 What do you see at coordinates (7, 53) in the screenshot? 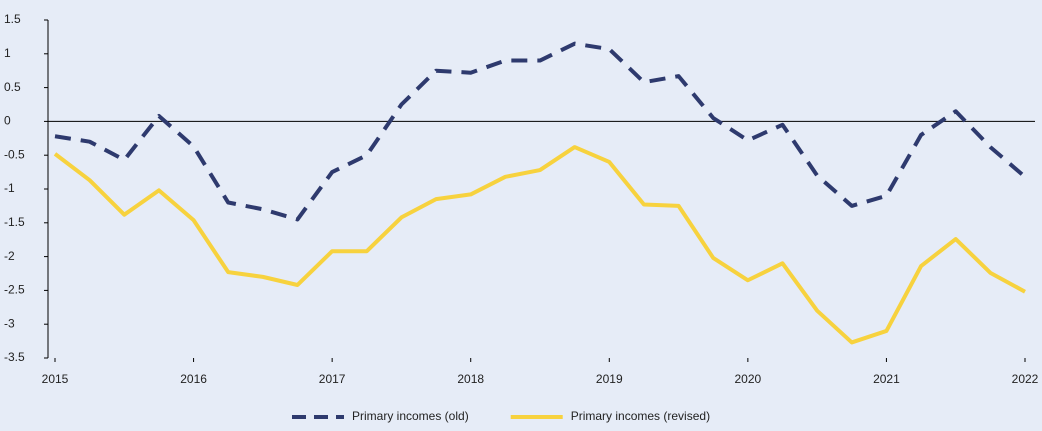
I see `y-tick-label: 1` at bounding box center [7, 53].